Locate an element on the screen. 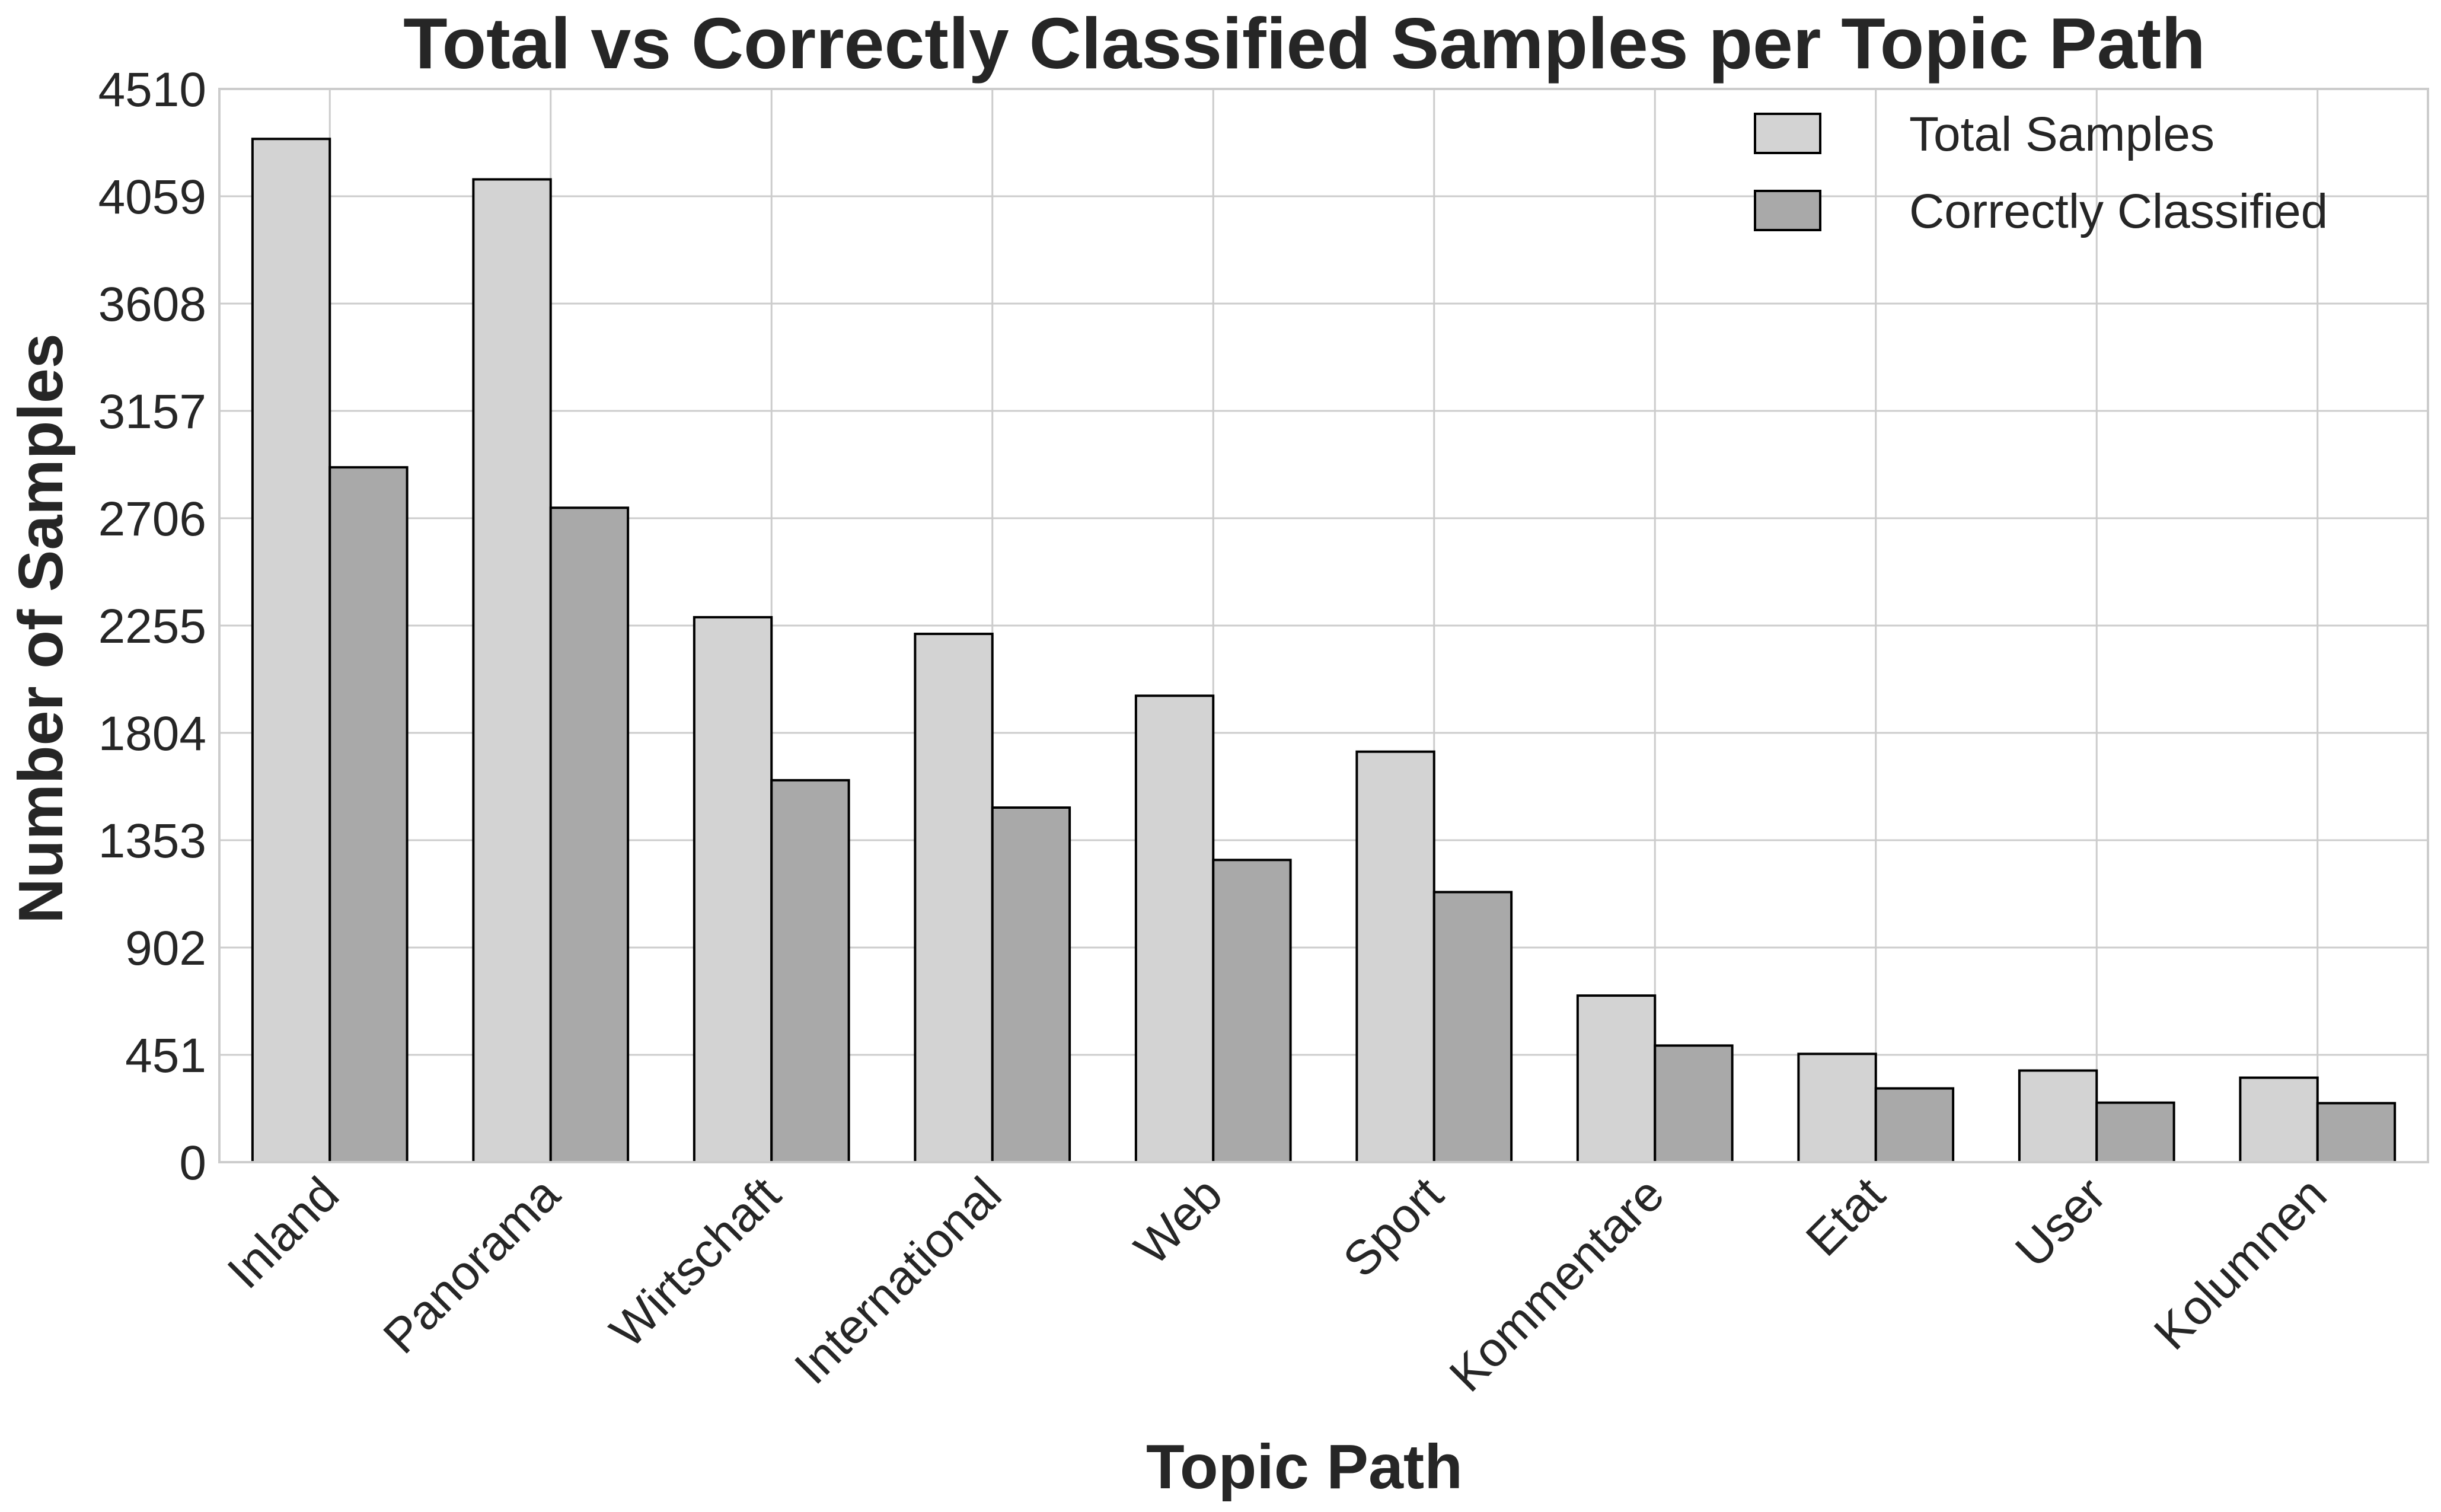 The image size is (2441, 1512). bar-correctly-classified-kolumnen is located at coordinates (2357, 1133).